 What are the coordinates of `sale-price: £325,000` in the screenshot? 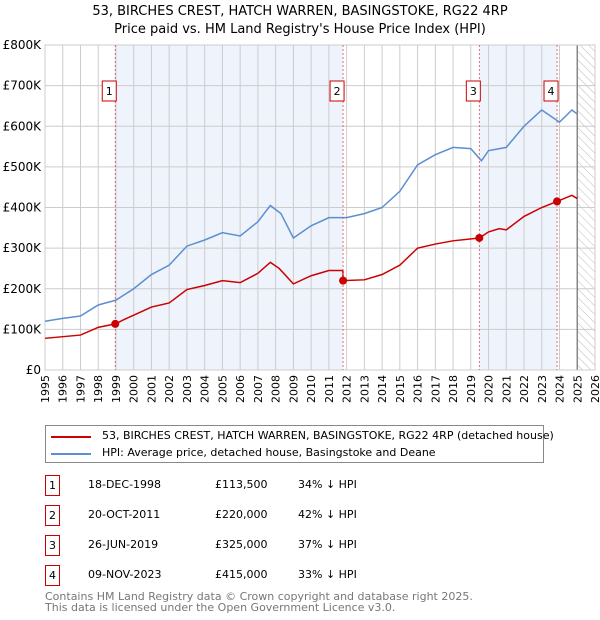 It's located at (241, 544).